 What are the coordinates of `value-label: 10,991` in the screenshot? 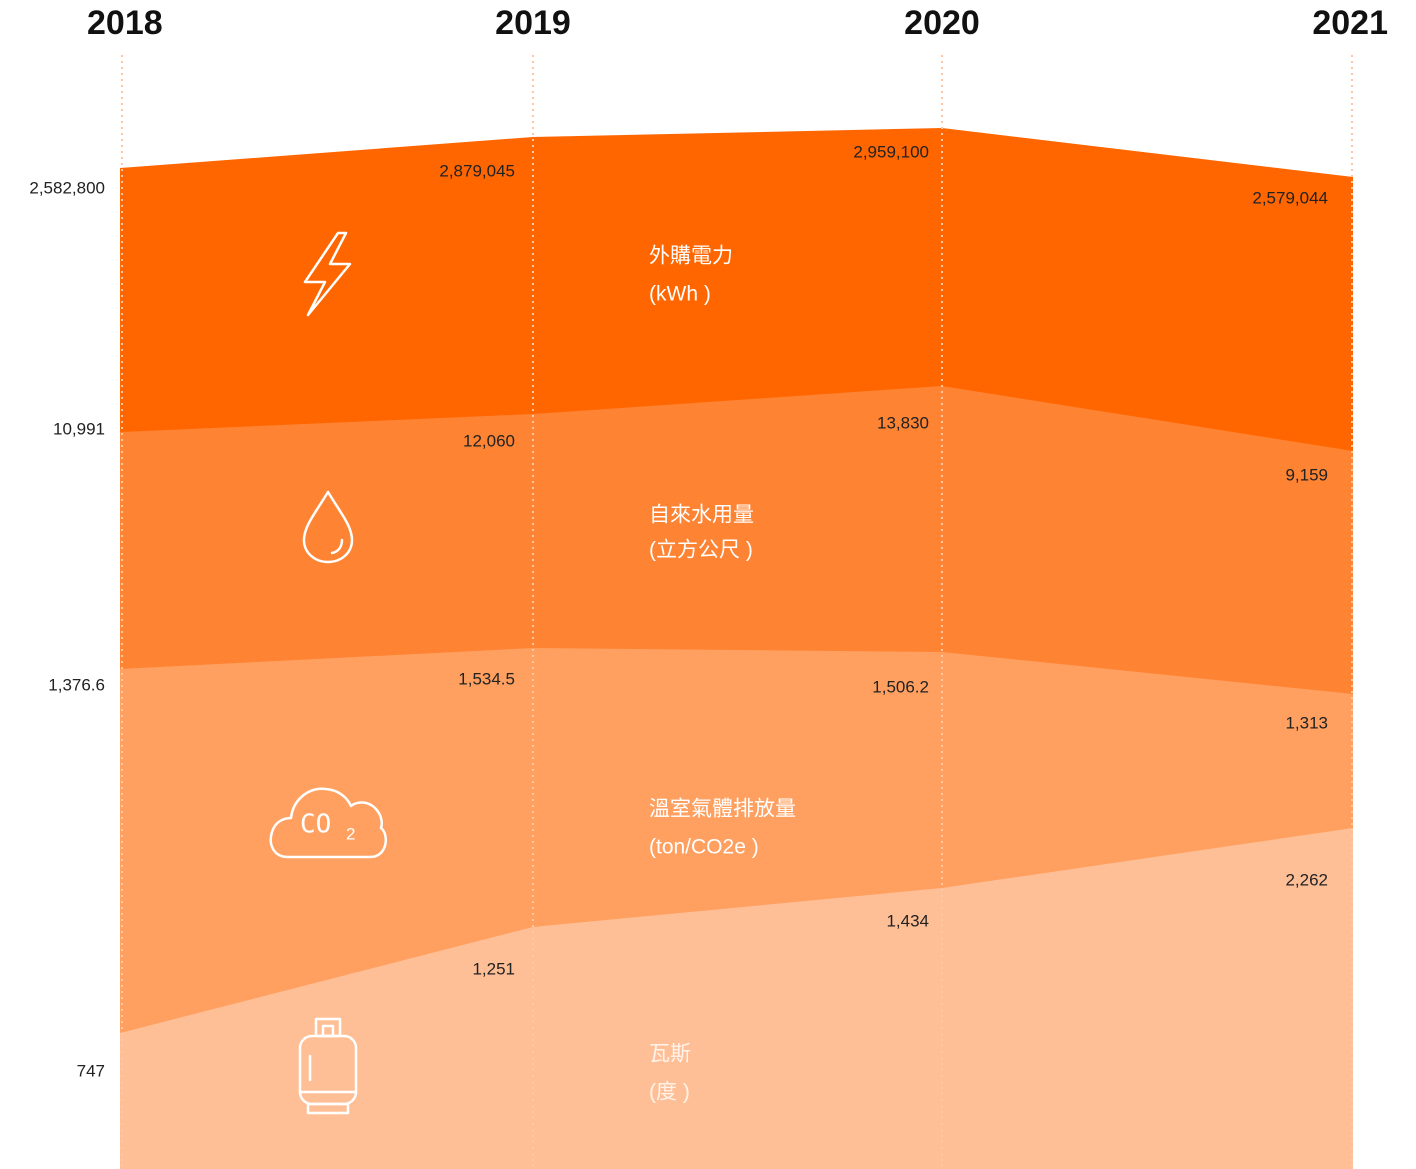 It's located at (79, 428).